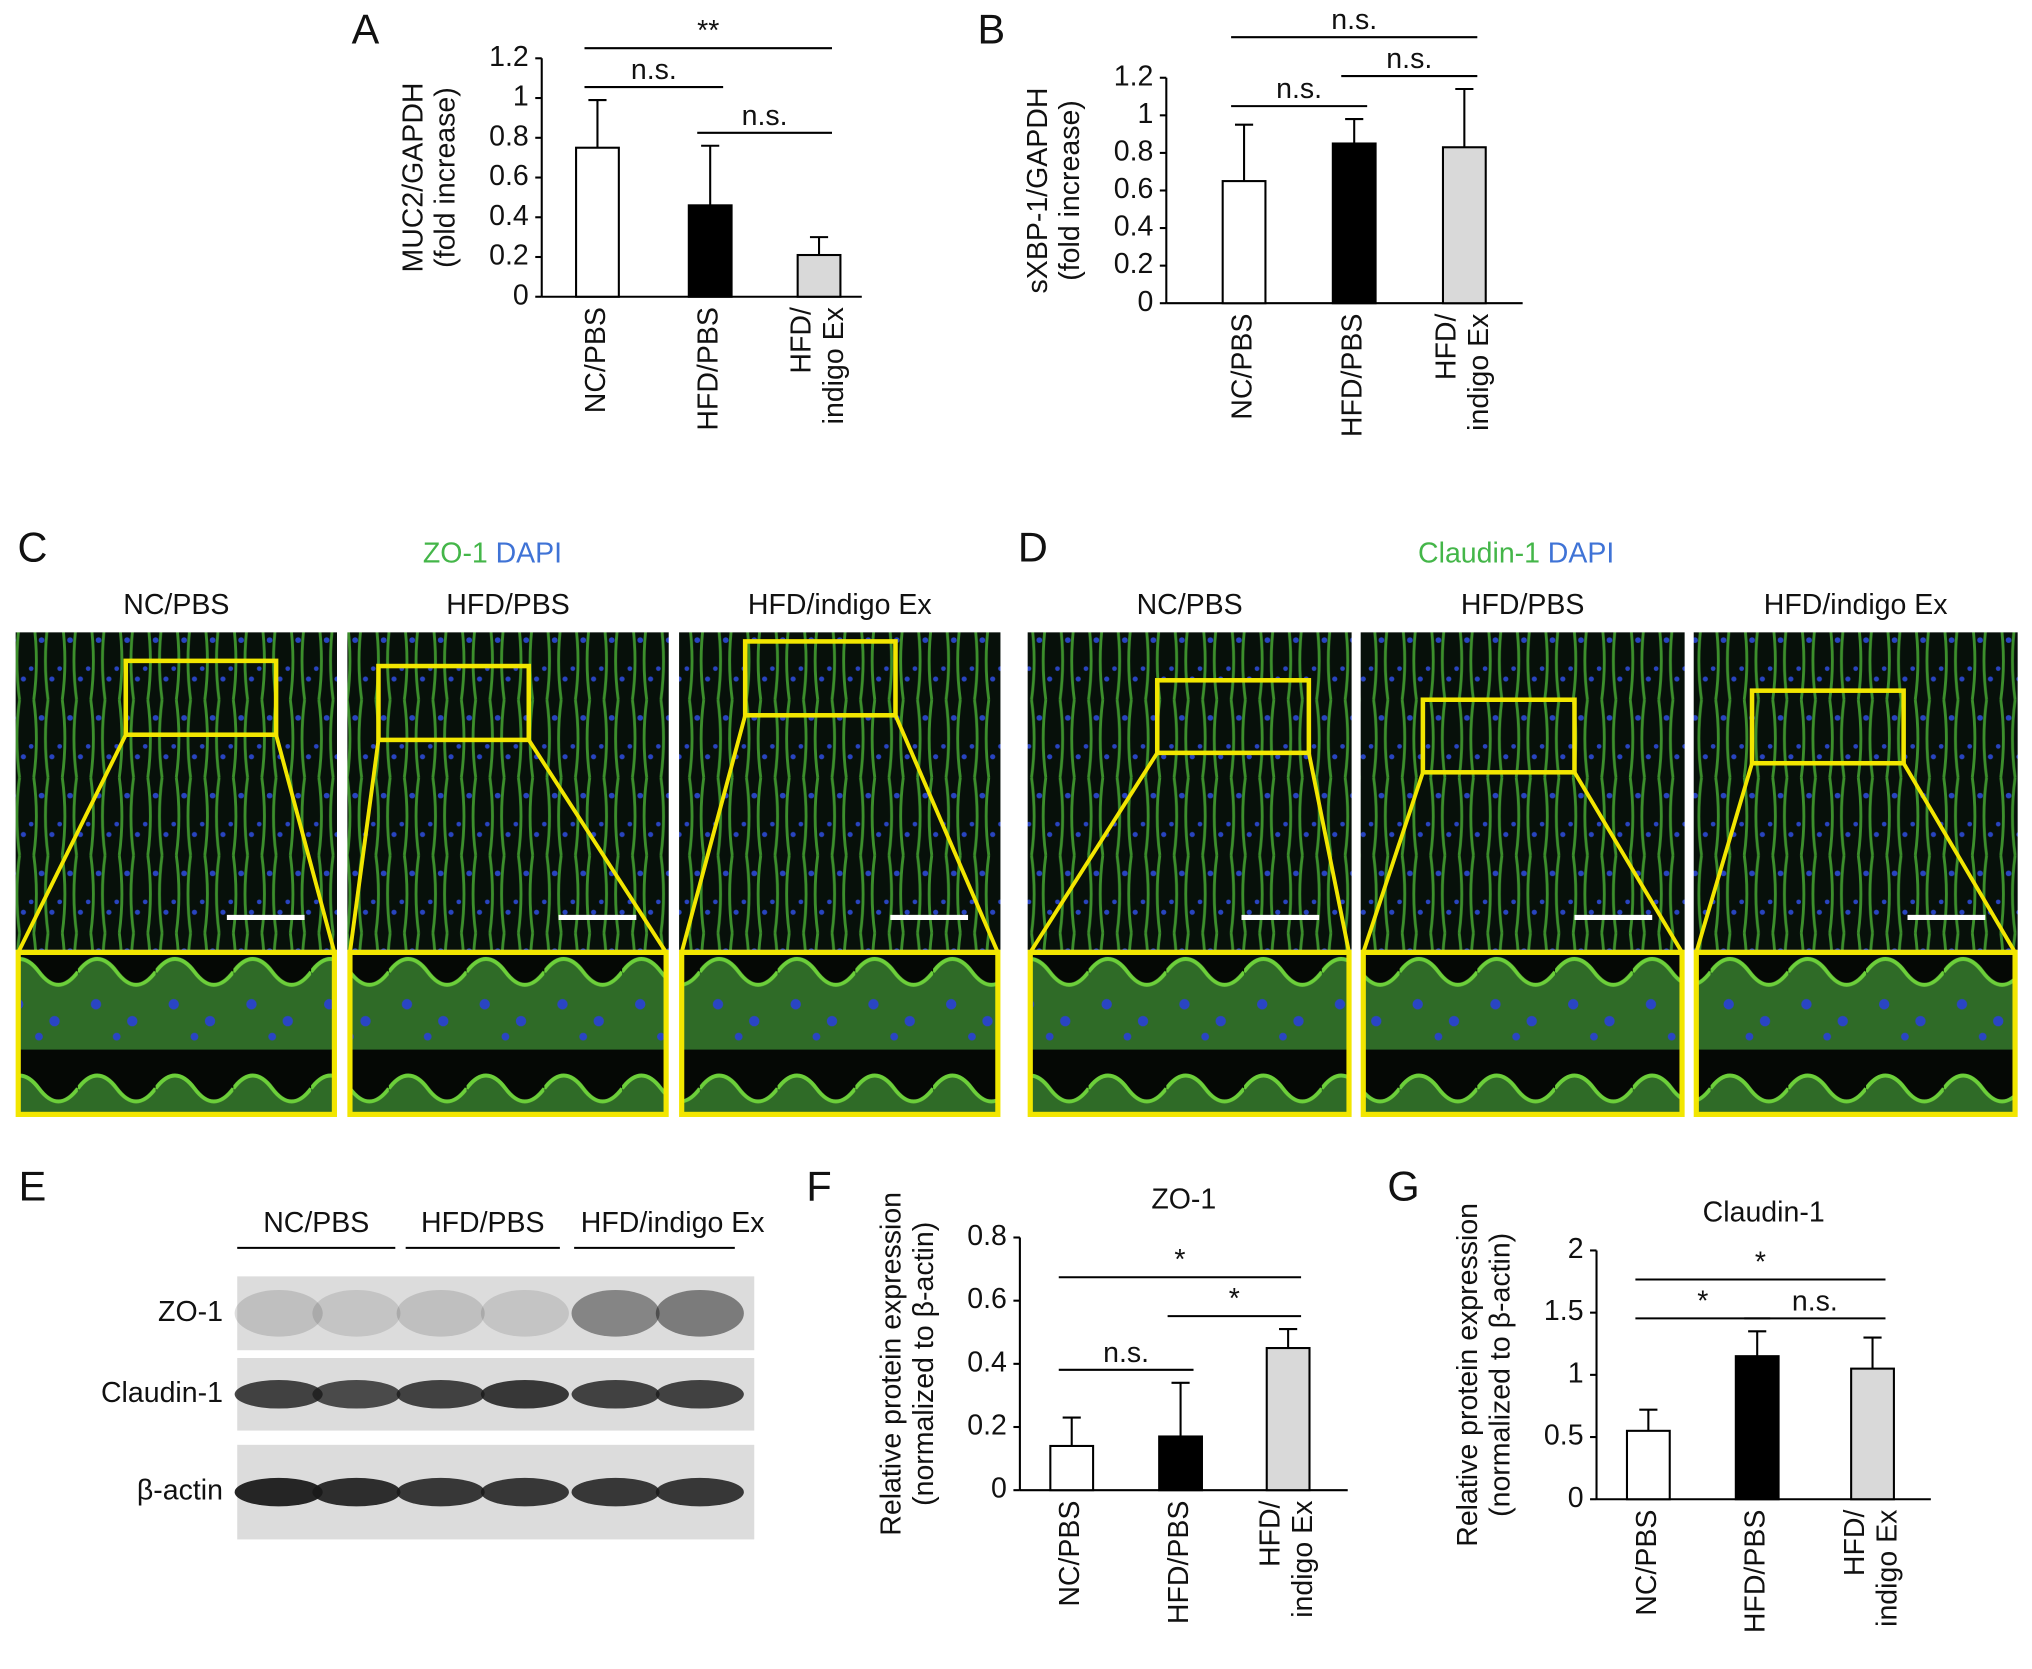  I want to click on panel-label: E, so click(33, 1186).